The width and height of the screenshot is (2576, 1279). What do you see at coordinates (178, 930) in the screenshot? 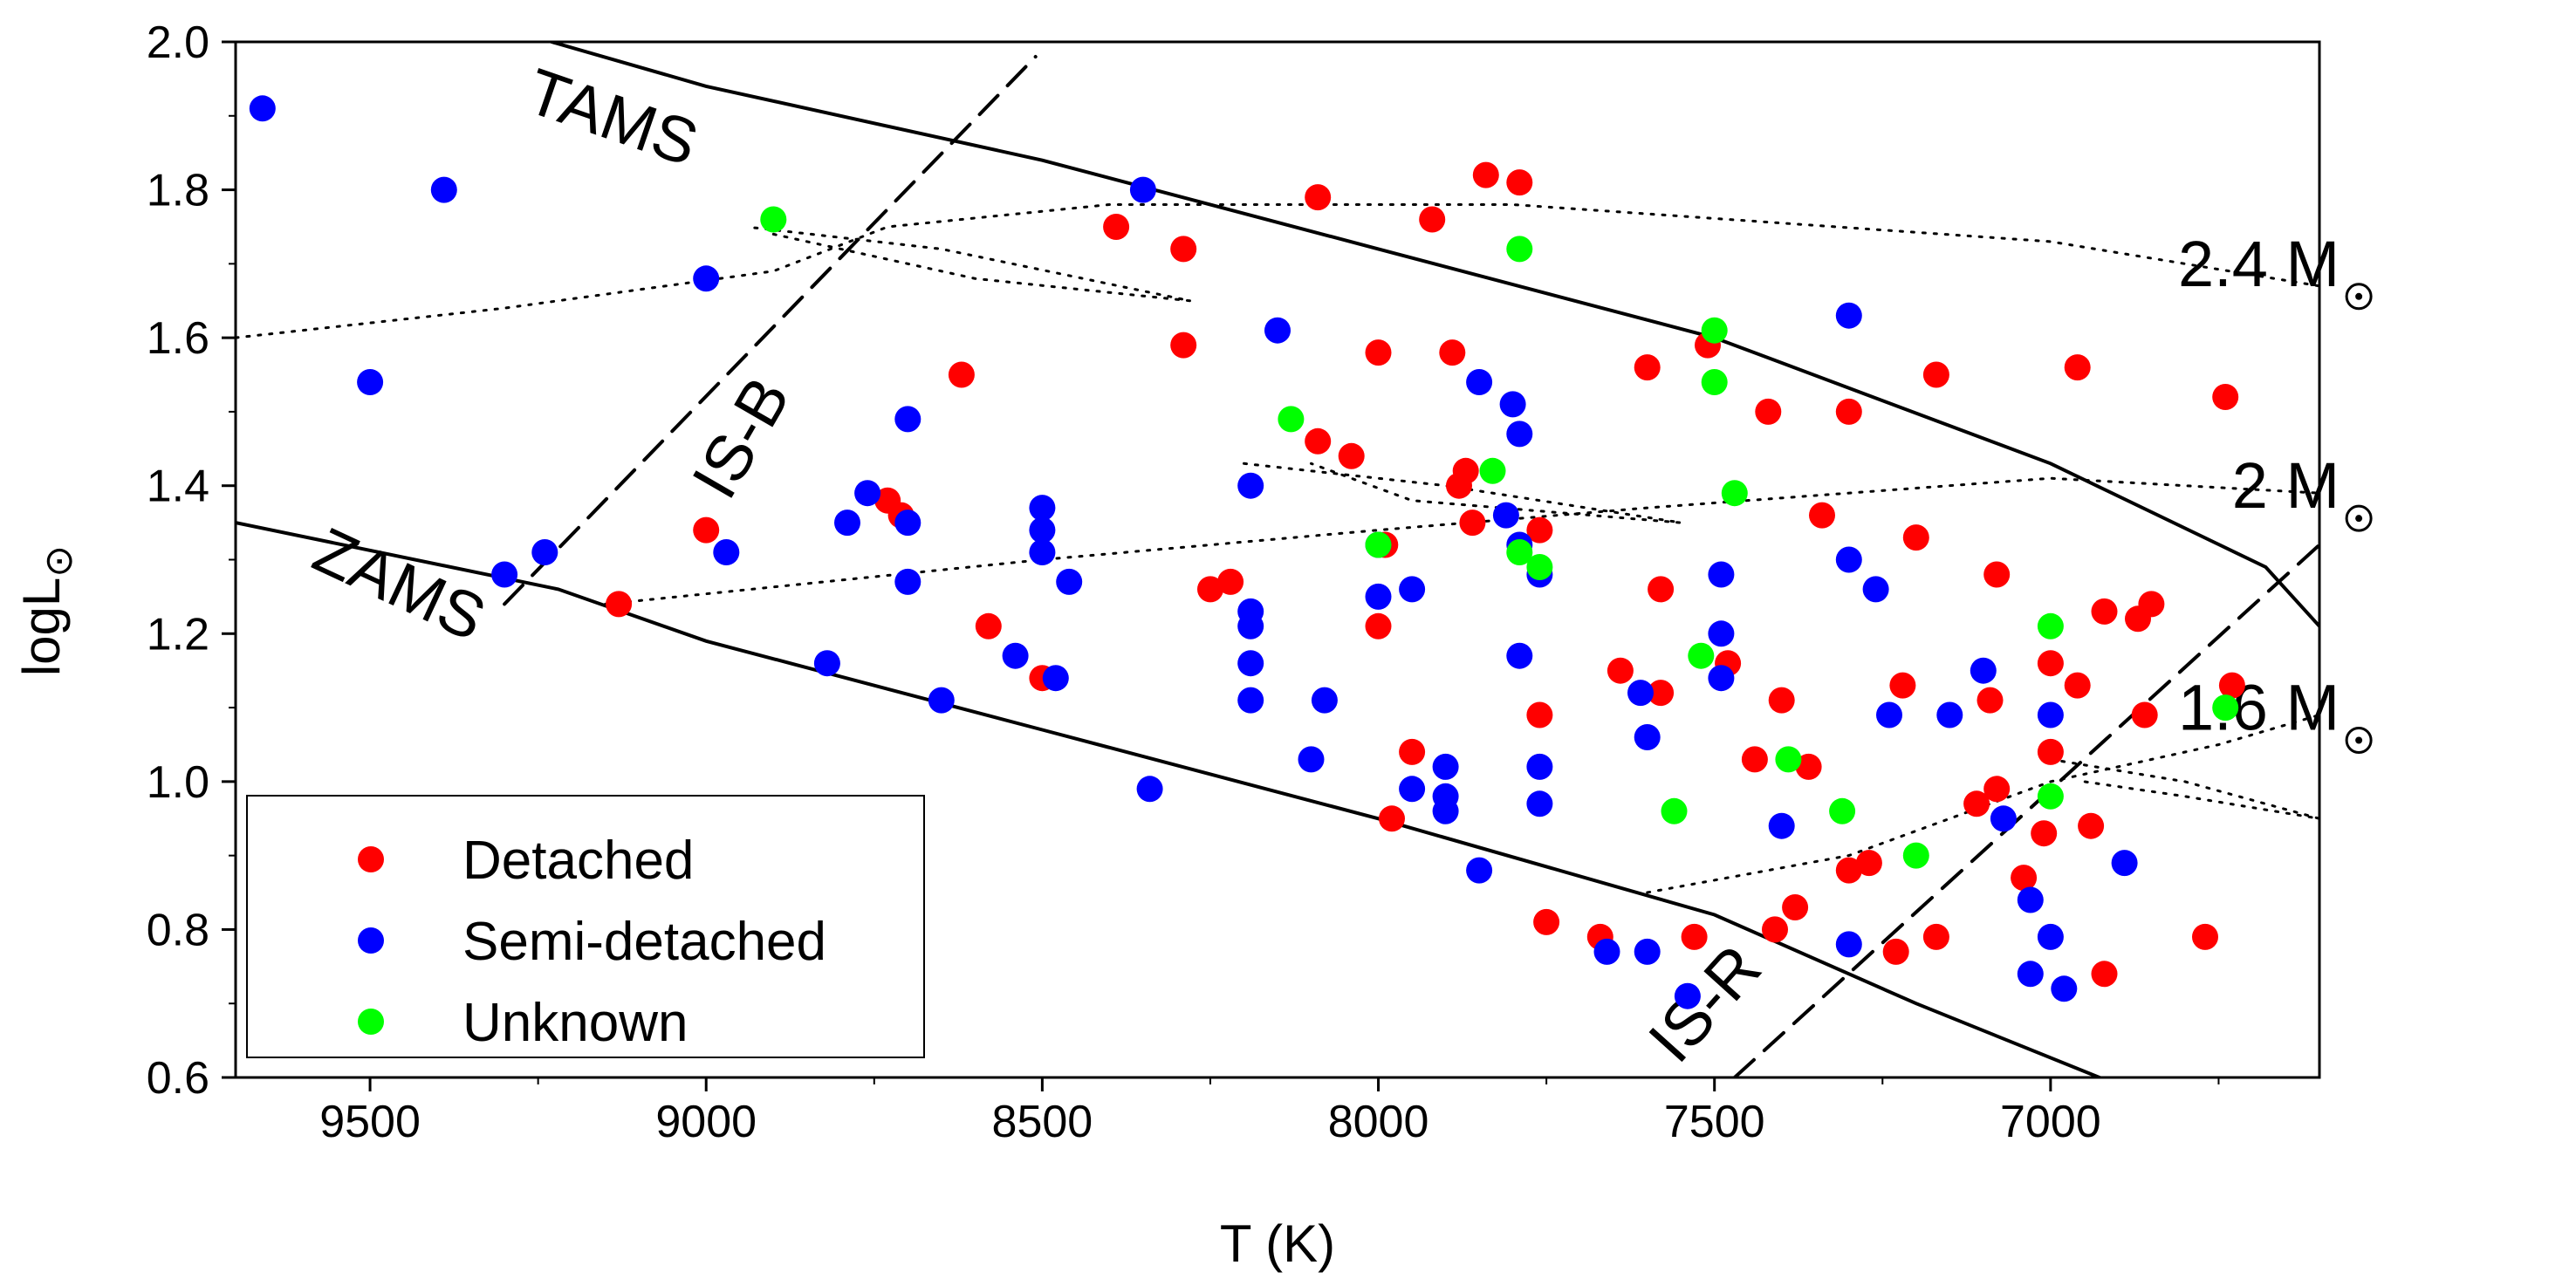
I see `y-tick-label: 0.8` at bounding box center [178, 930].